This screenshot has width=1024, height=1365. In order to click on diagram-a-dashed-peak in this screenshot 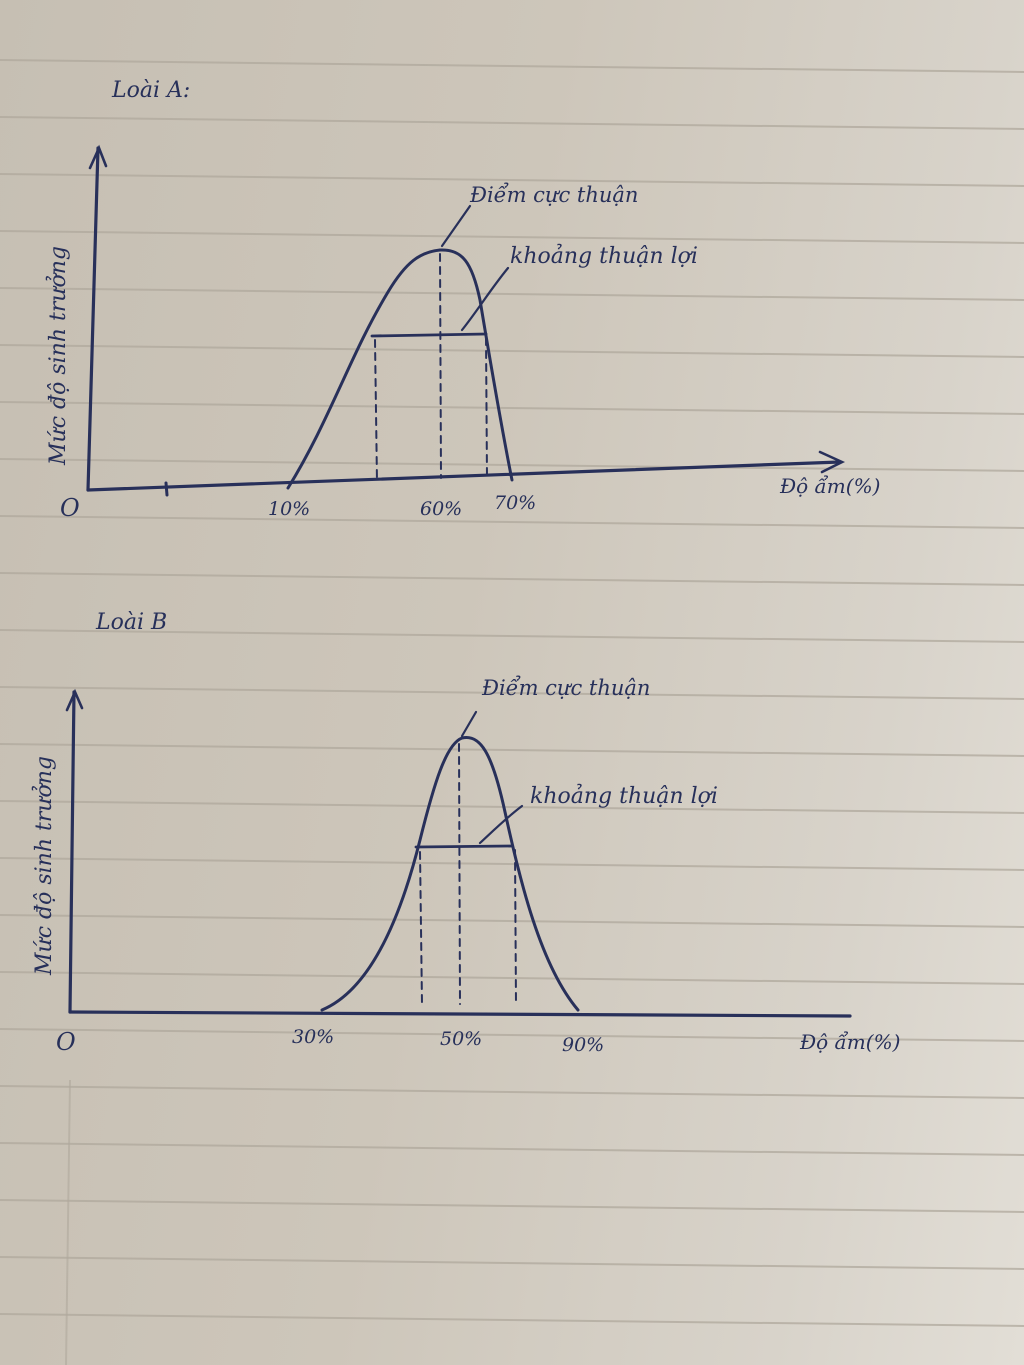, I will do `click(440, 366)`.